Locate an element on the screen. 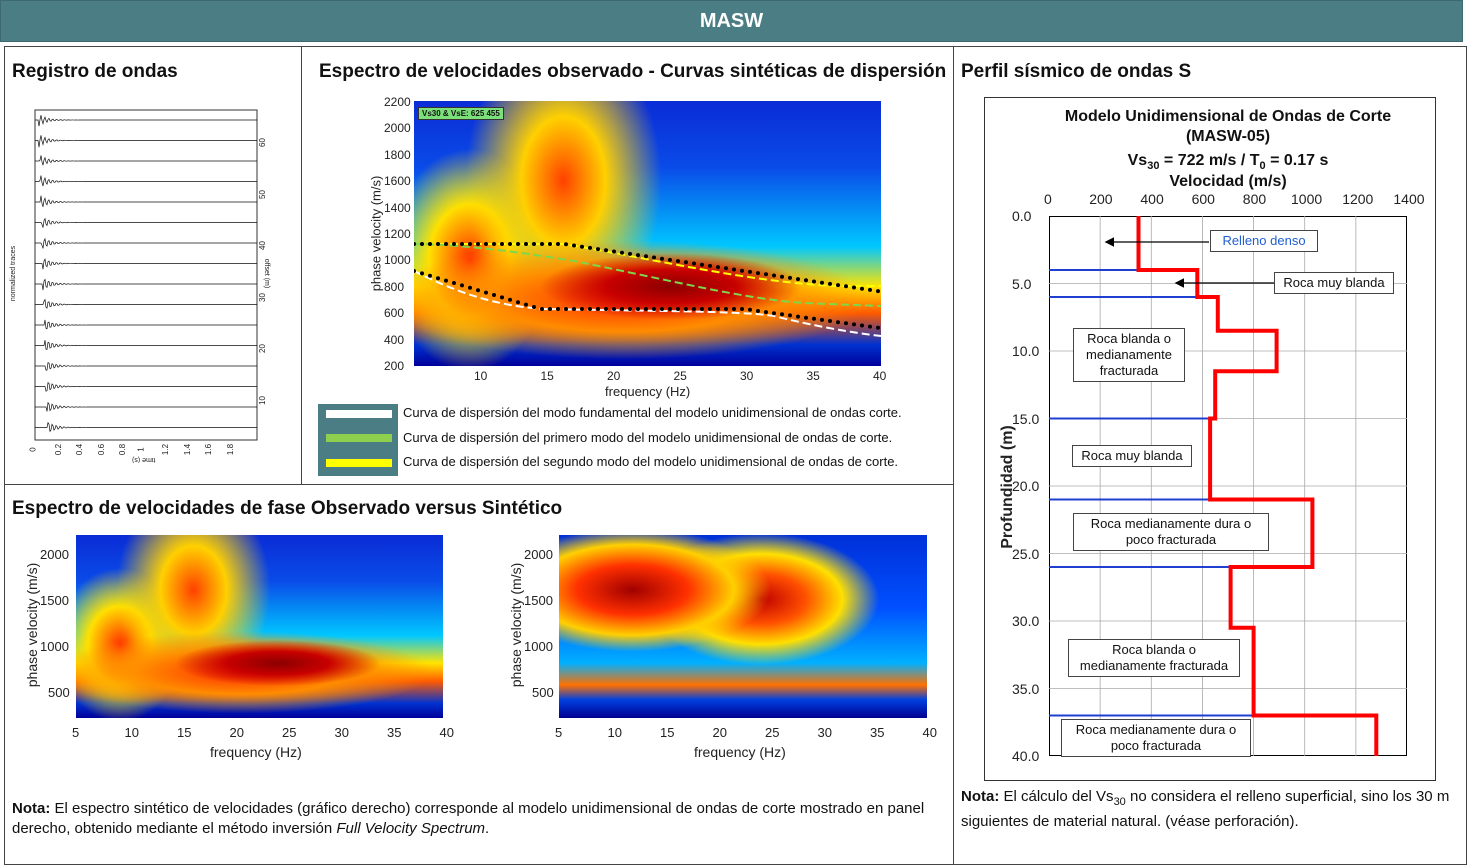  synthetic-spectrum-small is located at coordinates (743, 626).